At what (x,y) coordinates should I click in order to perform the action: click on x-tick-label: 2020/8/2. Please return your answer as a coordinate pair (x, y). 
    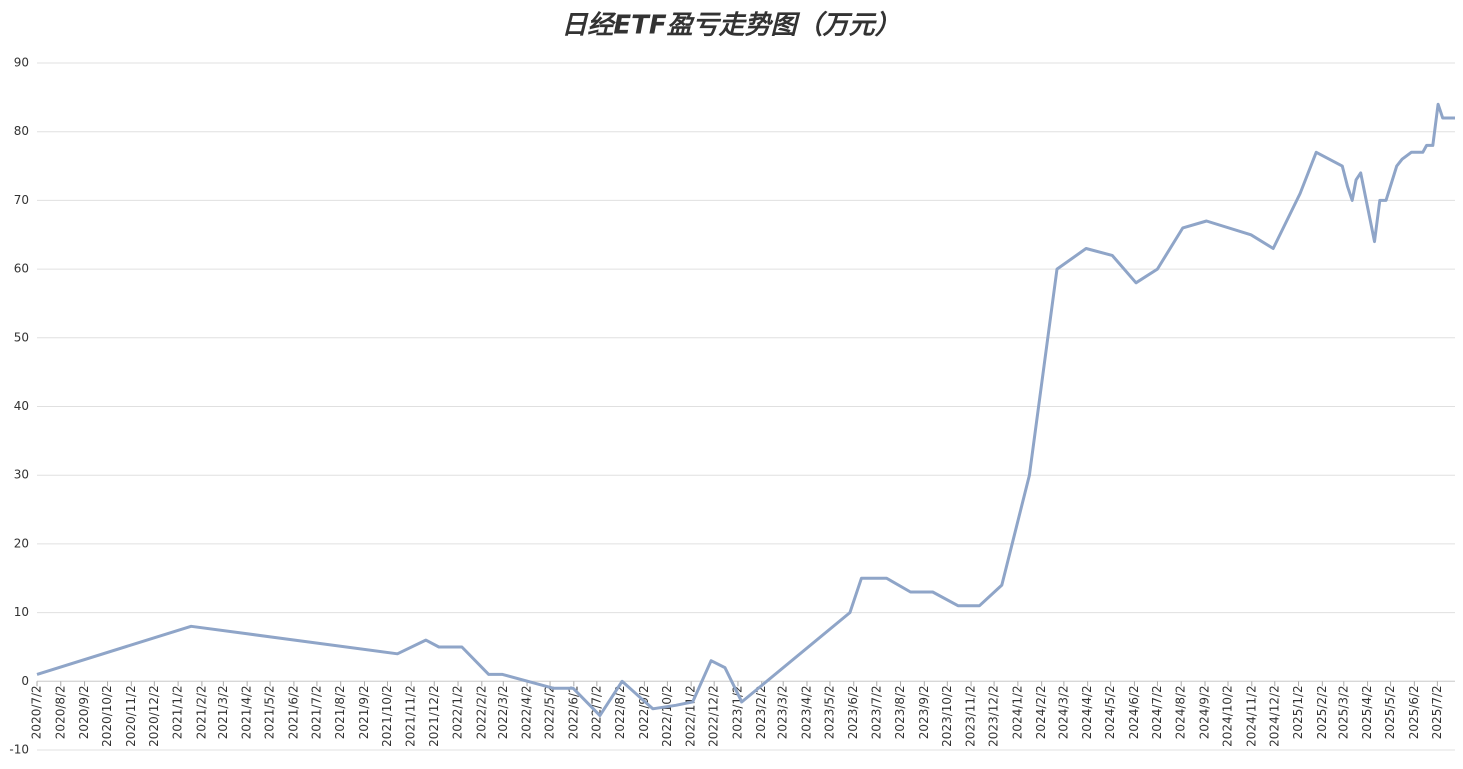
    Looking at the image, I should click on (60, 712).